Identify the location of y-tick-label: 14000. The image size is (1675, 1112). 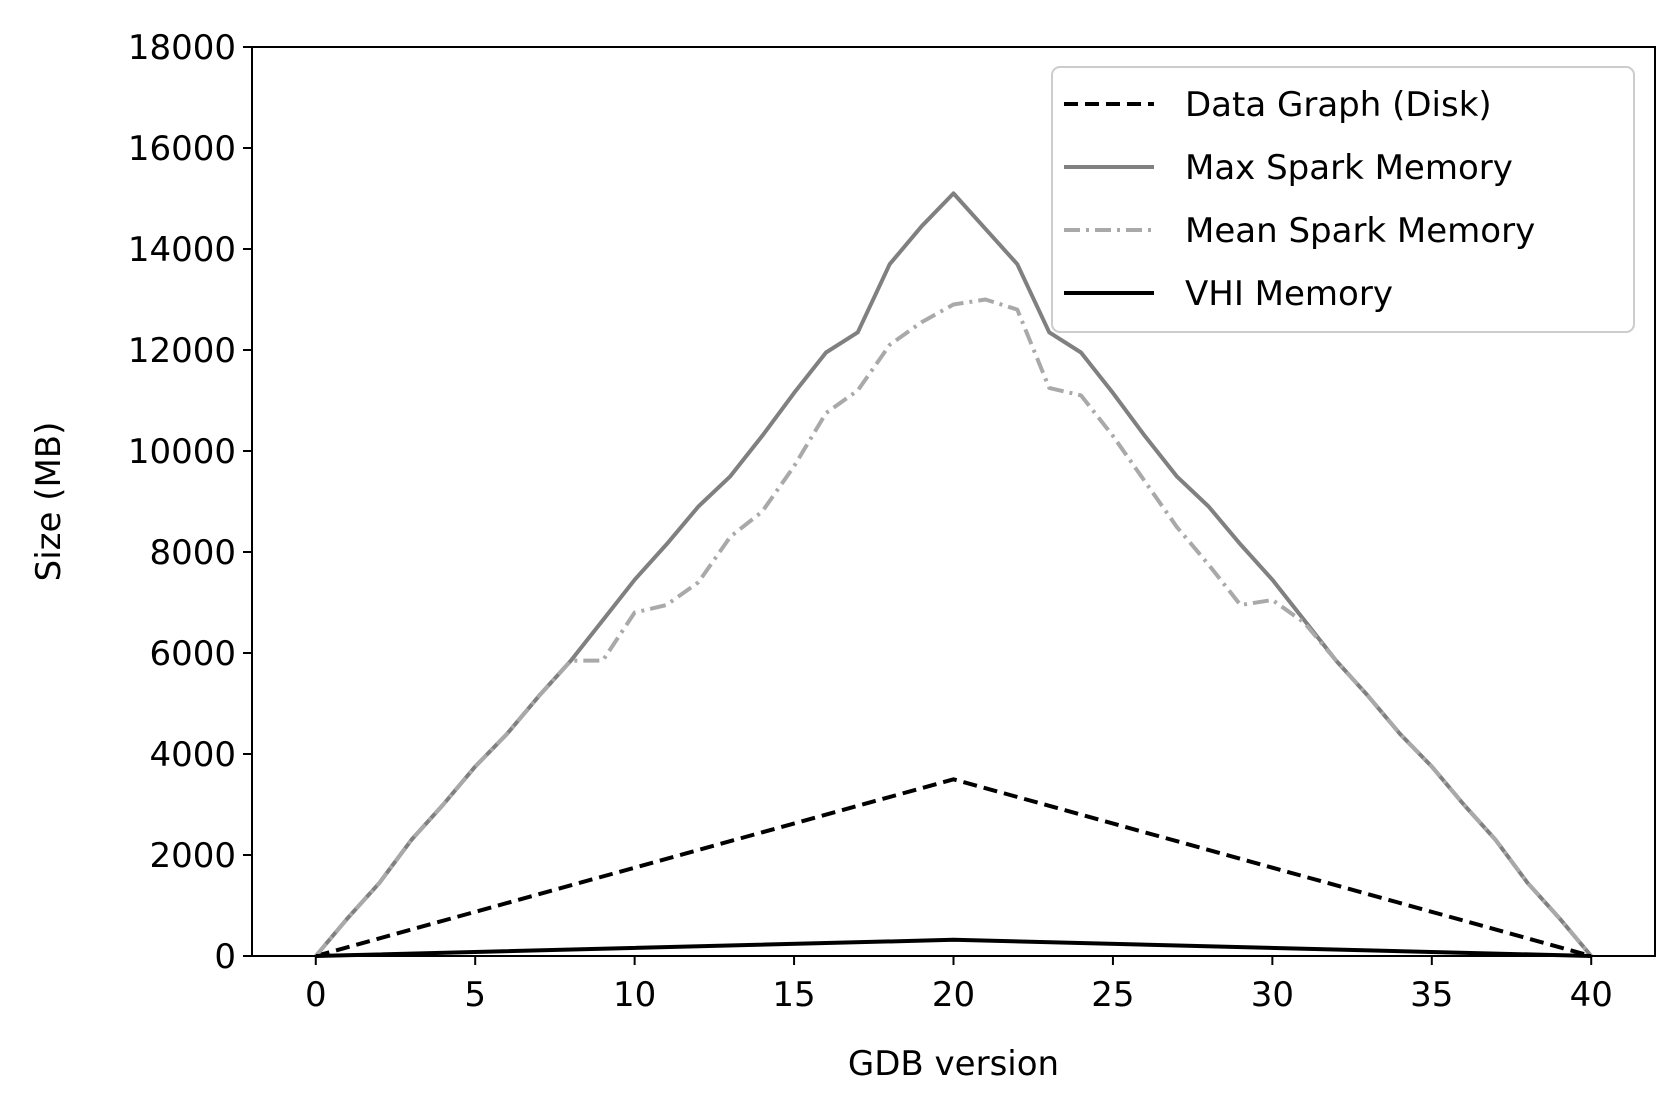
(182, 250).